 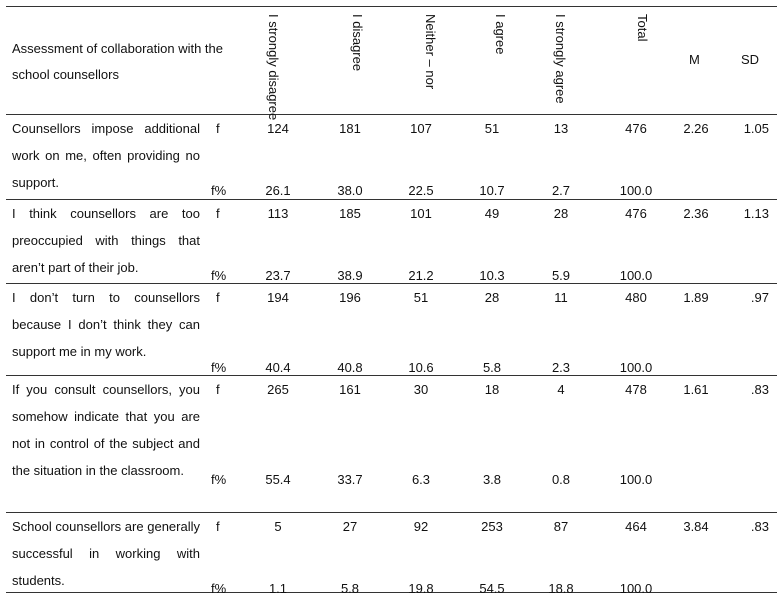 What do you see at coordinates (492, 275) in the screenshot?
I see `percent-cell: 10.3` at bounding box center [492, 275].